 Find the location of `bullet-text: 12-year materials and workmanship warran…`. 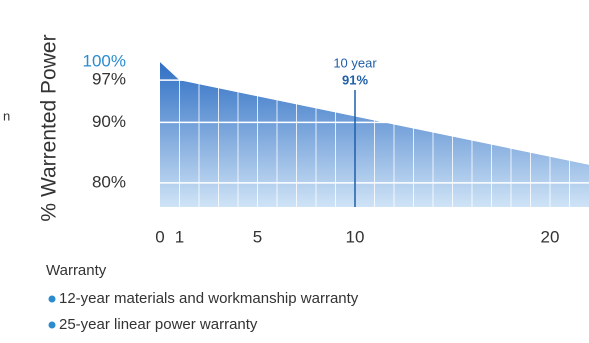

bullet-text: 12-year materials and workmanship warran… is located at coordinates (209, 298).